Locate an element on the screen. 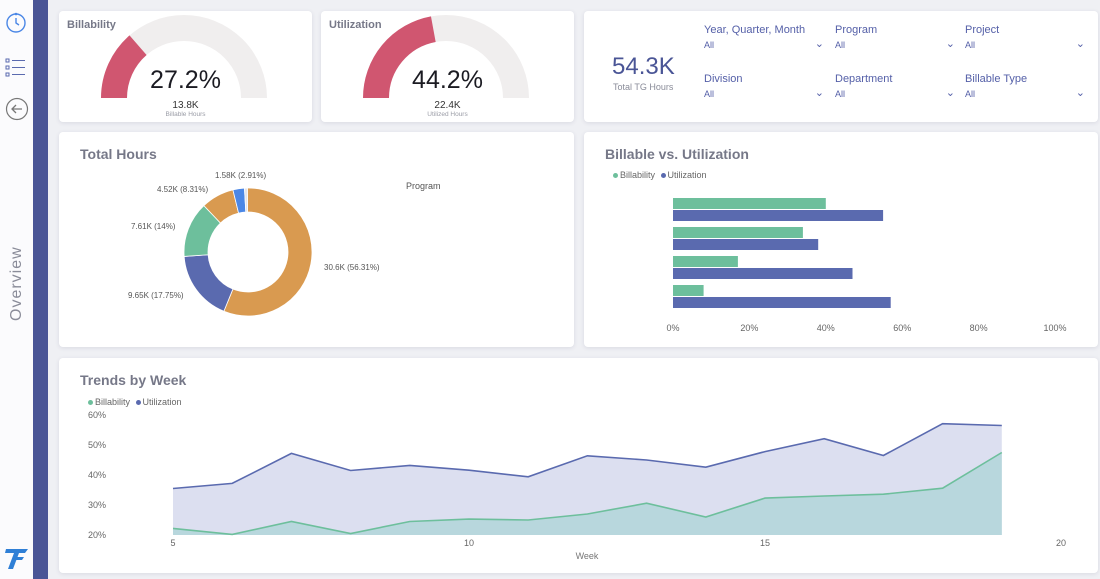 The height and width of the screenshot is (579, 1100). legend-title: Program is located at coordinates (423, 186).